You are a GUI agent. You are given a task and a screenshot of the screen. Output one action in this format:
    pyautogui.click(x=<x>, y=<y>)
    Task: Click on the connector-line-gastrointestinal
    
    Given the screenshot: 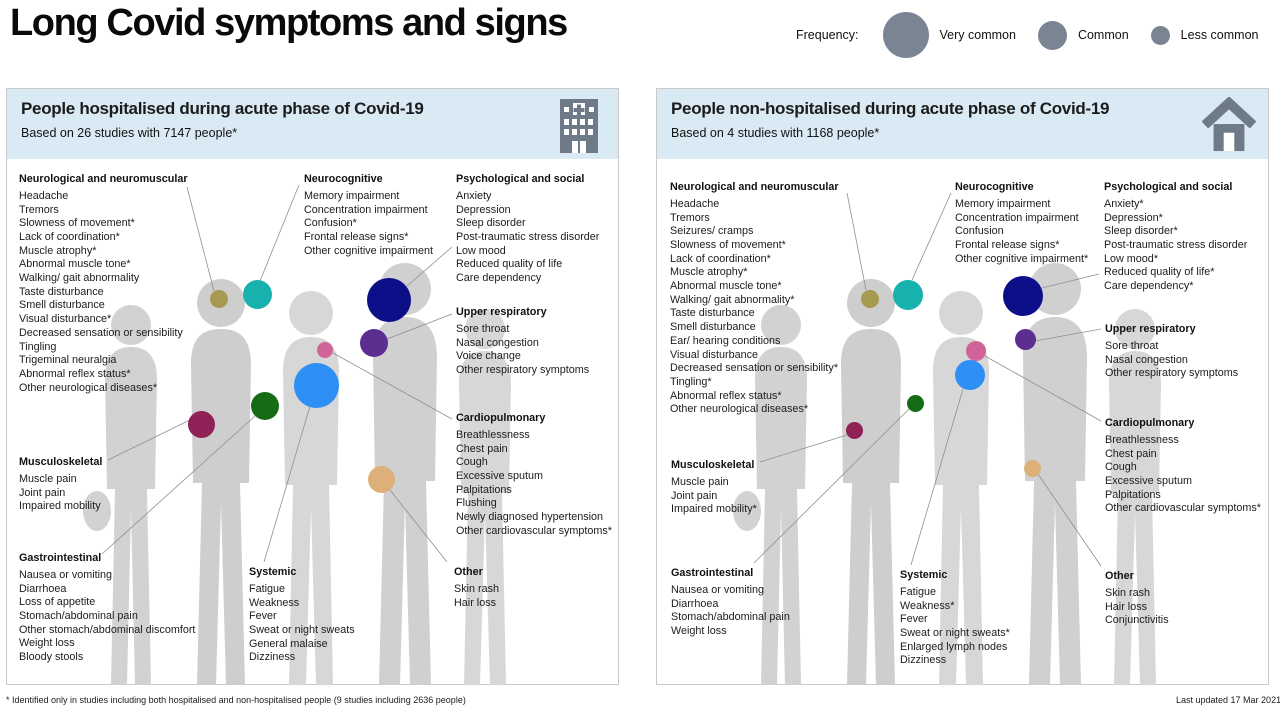 What is the action you would take?
    pyautogui.click(x=178, y=485)
    